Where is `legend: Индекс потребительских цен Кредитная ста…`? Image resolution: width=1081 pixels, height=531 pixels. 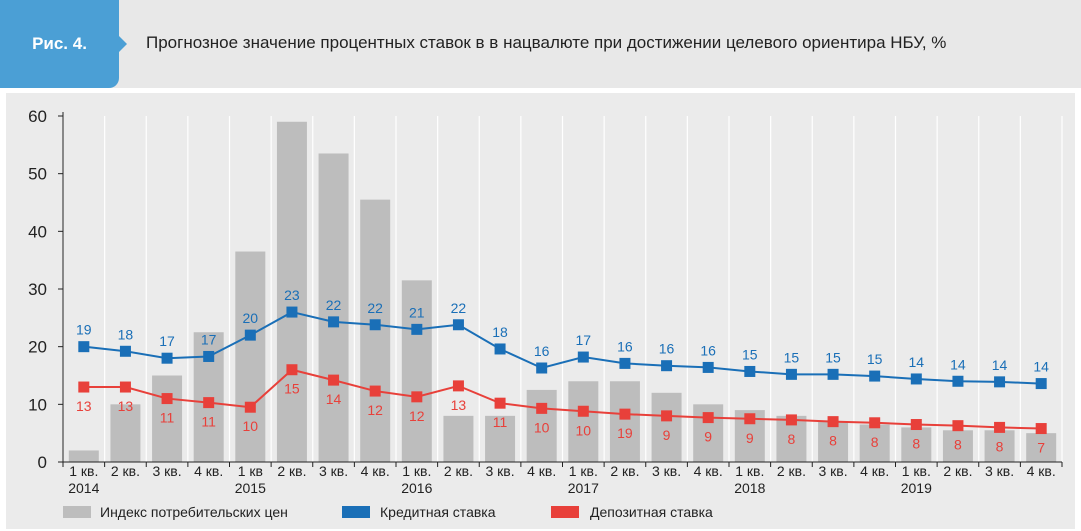
legend: Индекс потребительских цен Кредитная ста… is located at coordinates (388, 512).